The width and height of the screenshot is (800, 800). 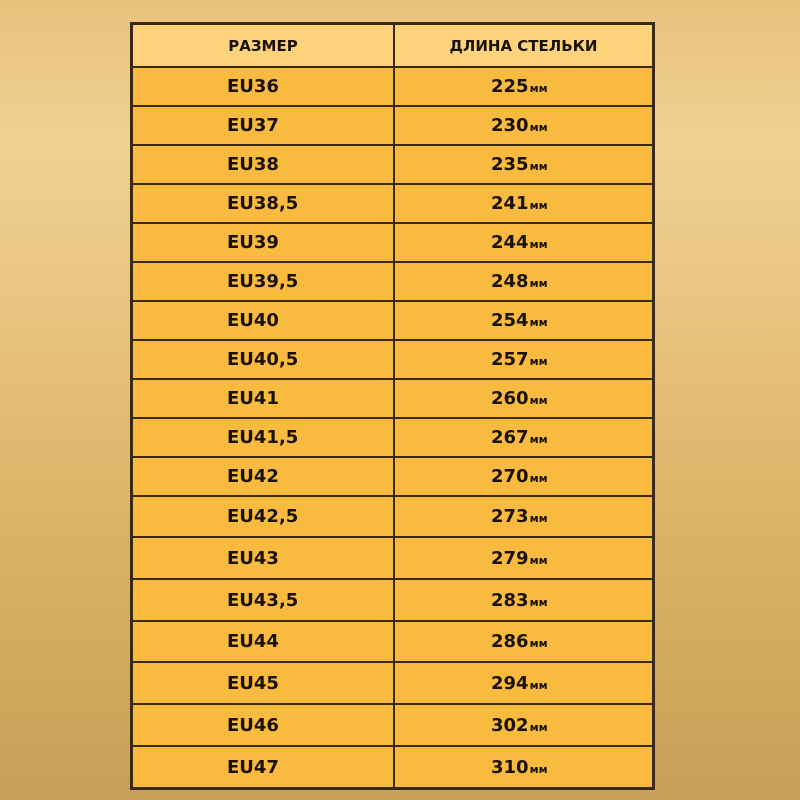 I want to click on length-value: 302, so click(x=510, y=725).